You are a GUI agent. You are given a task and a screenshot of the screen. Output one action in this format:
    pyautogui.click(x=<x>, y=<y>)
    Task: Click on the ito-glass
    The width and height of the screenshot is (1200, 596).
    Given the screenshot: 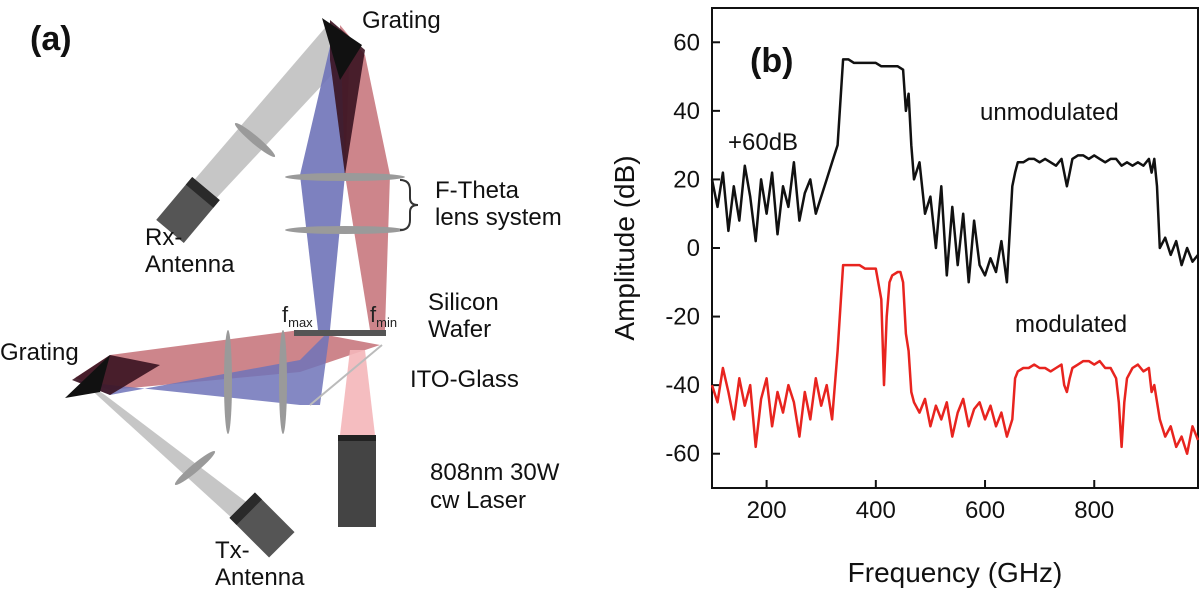 What is the action you would take?
    pyautogui.click(x=346, y=375)
    